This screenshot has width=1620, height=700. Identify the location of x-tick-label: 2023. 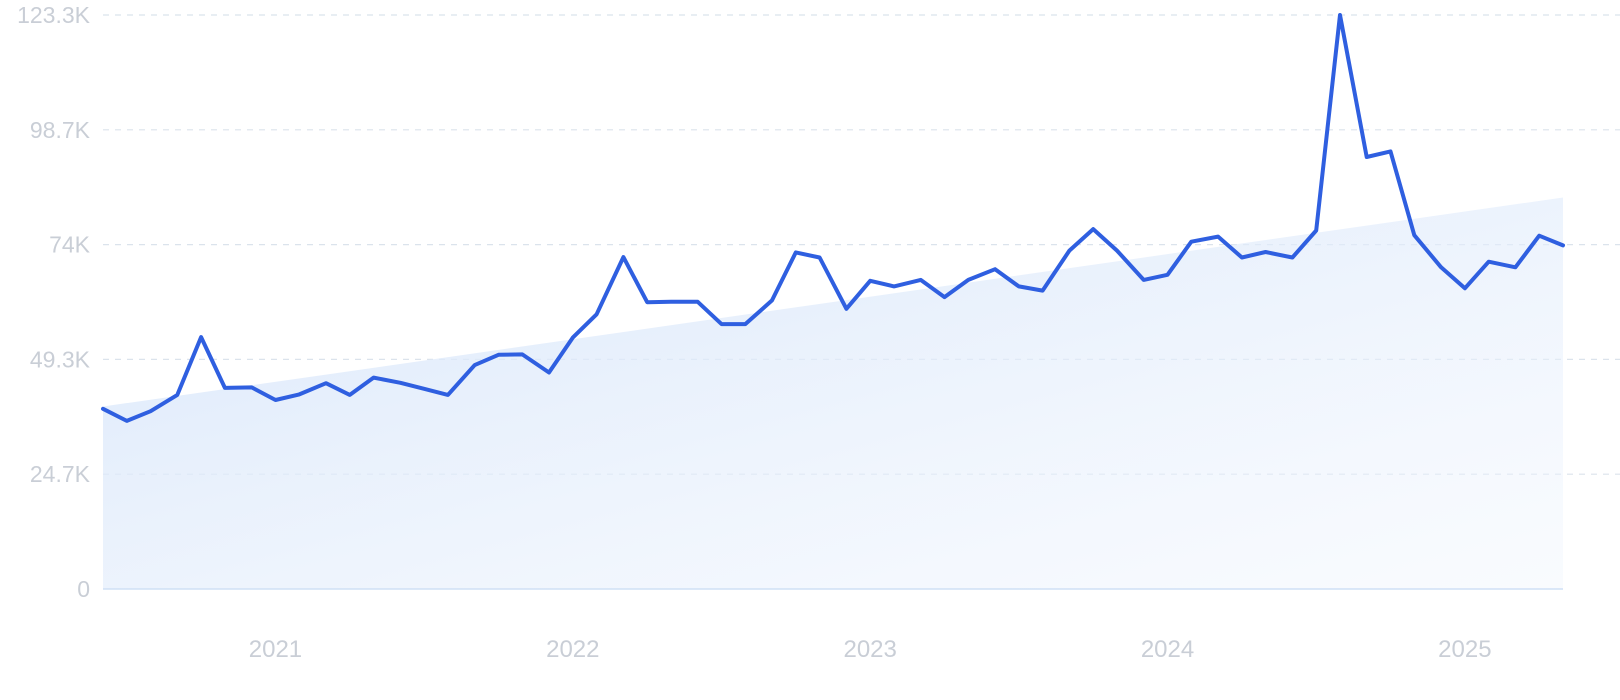
(869, 649).